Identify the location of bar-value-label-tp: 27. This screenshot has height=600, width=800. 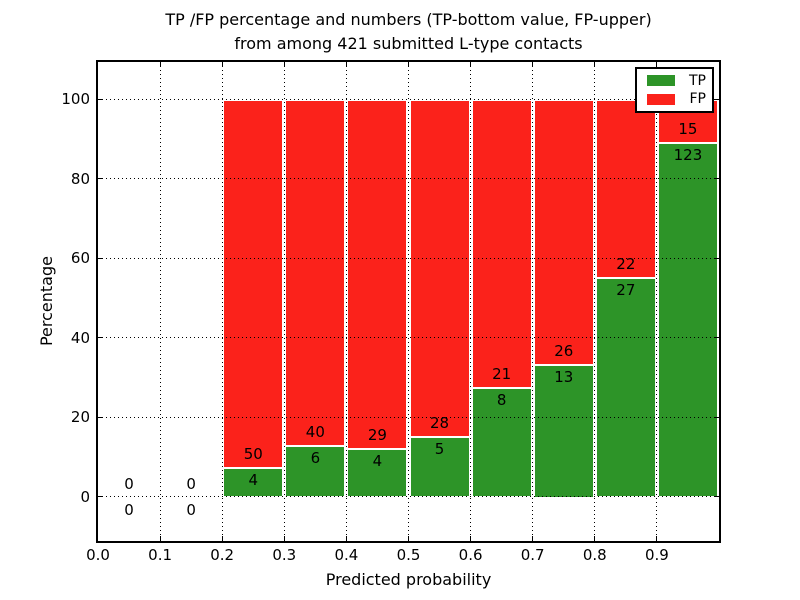
(626, 290).